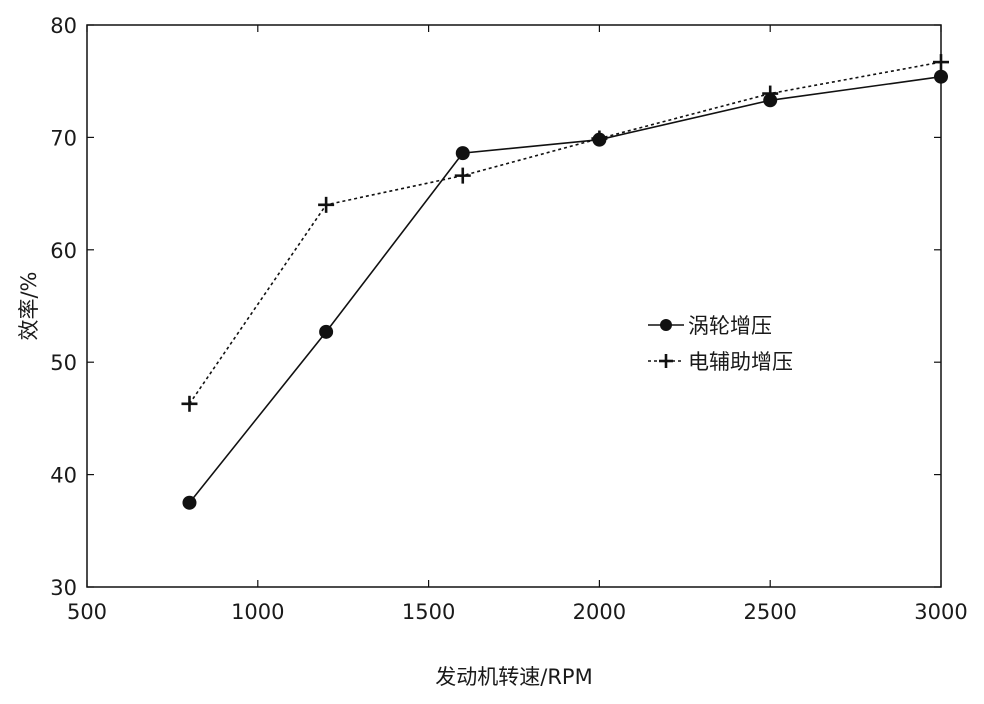  What do you see at coordinates (428, 612) in the screenshot?
I see `x-tick-label: 1500` at bounding box center [428, 612].